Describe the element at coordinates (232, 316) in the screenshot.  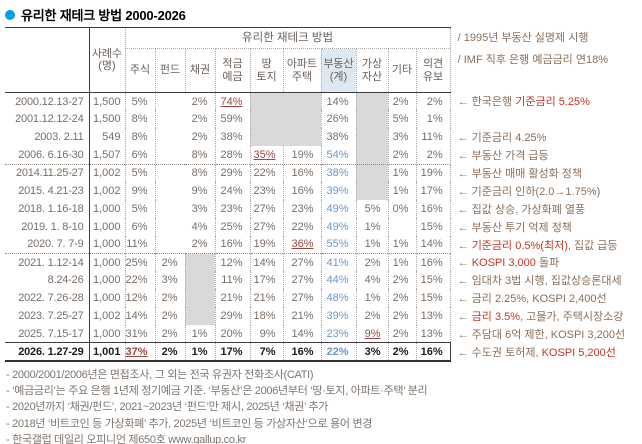
I see `value-cell: 29%` at that location.